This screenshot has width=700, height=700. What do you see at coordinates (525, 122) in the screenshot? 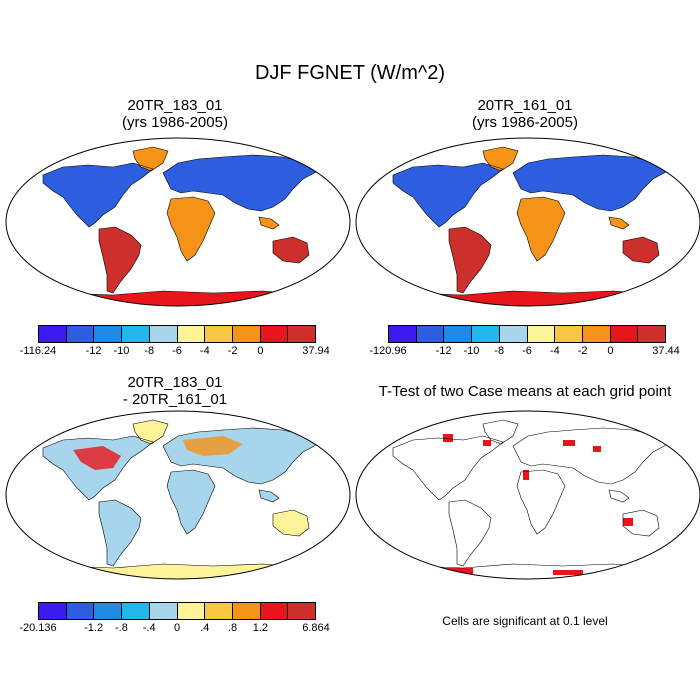
I see `panel2-title-line2: (yrs 1986-2005)` at bounding box center [525, 122].